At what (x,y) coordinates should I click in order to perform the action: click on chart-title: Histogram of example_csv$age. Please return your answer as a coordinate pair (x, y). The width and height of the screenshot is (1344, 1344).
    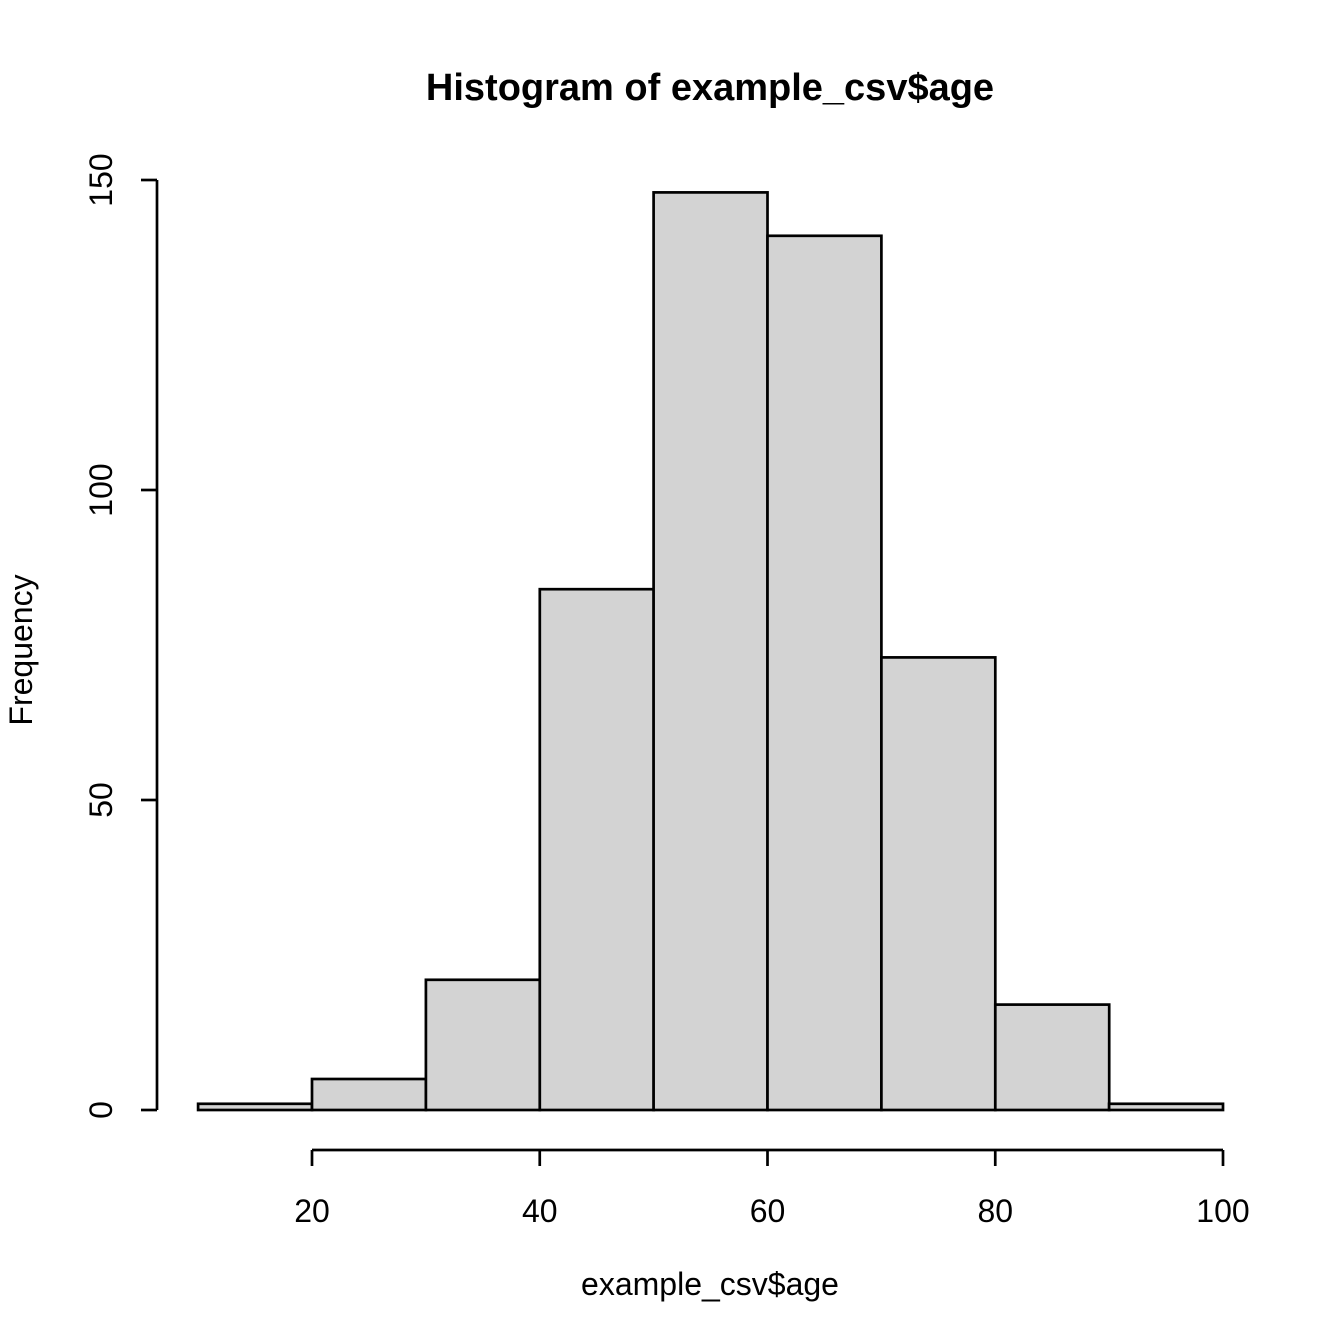
    Looking at the image, I should click on (710, 88).